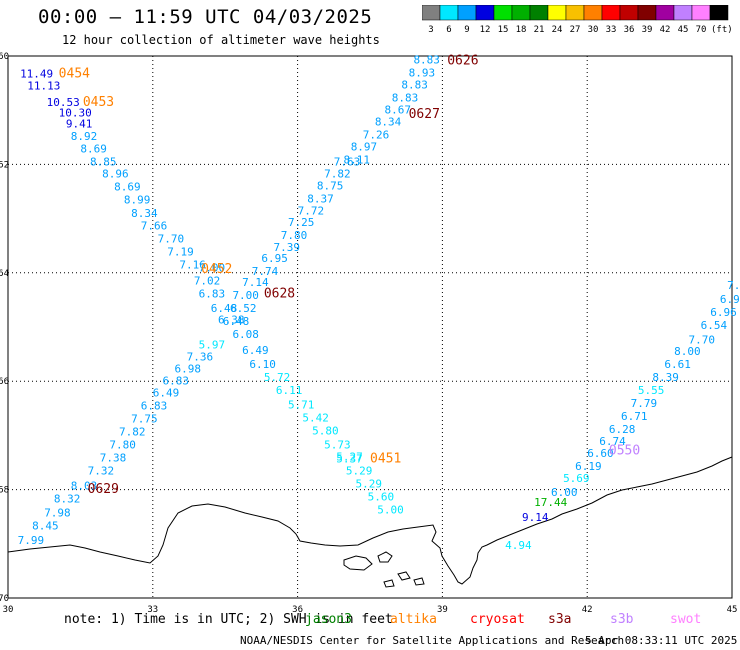 Image resolution: width=740 pixels, height=650 pixels. What do you see at coordinates (390, 509) in the screenshot?
I see `swh-reading: 5.00` at bounding box center [390, 509].